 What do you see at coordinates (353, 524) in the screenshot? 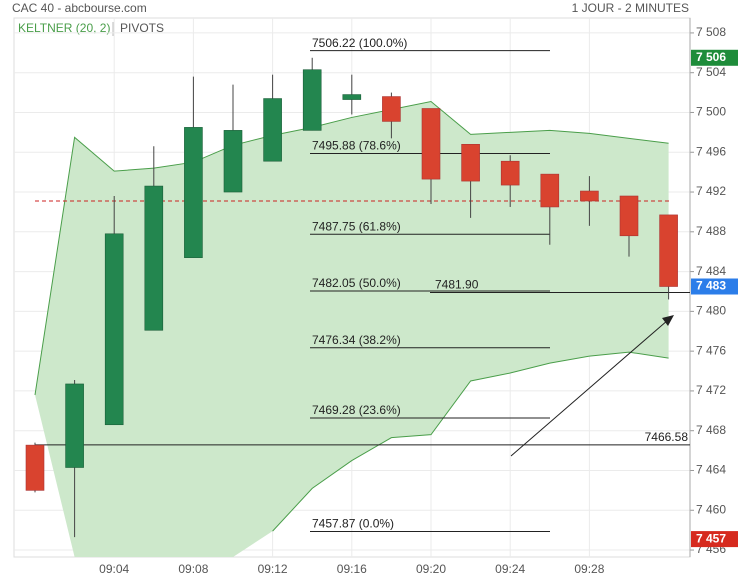
I see `fib-label: 7457.87 (0.0%)` at bounding box center [353, 524].